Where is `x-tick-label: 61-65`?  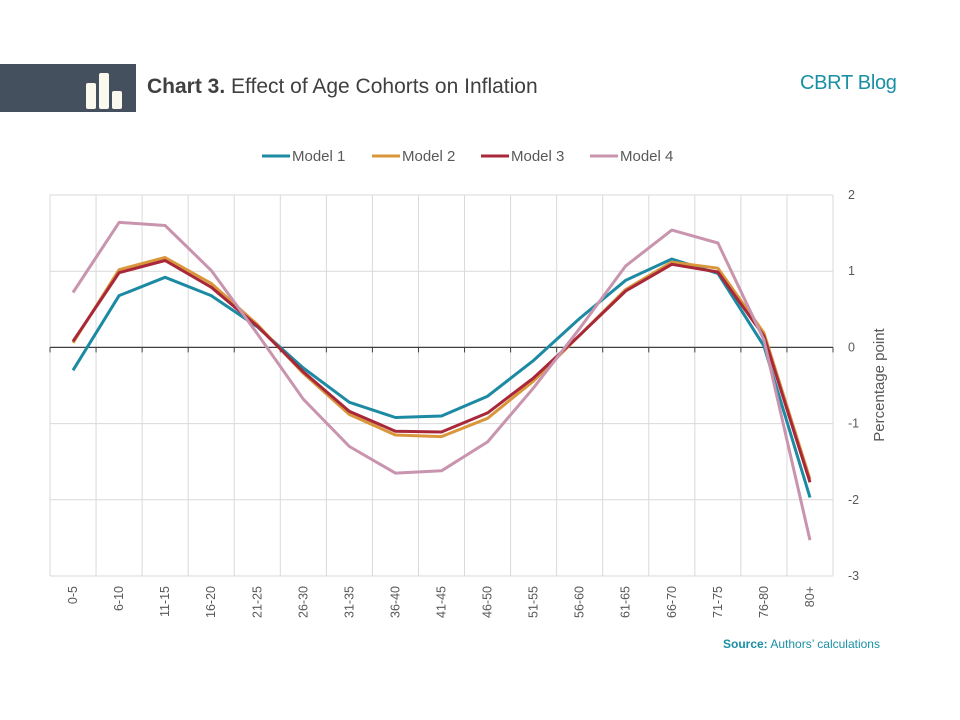
x-tick-label: 61-65 is located at coordinates (626, 602).